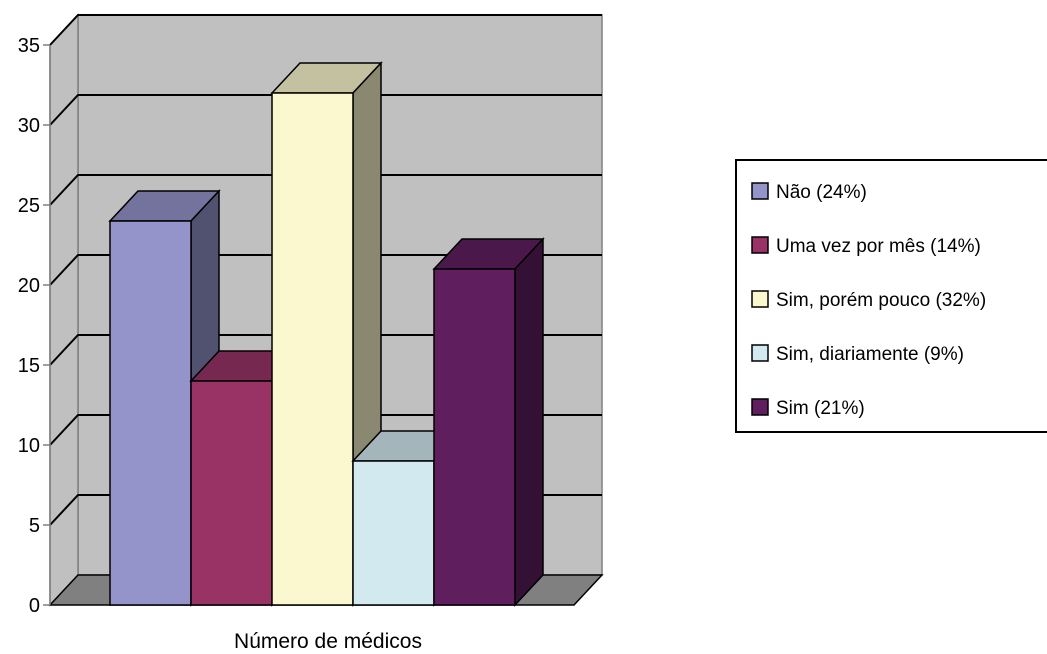  What do you see at coordinates (47, 325) in the screenshot?
I see `y-axis` at bounding box center [47, 325].